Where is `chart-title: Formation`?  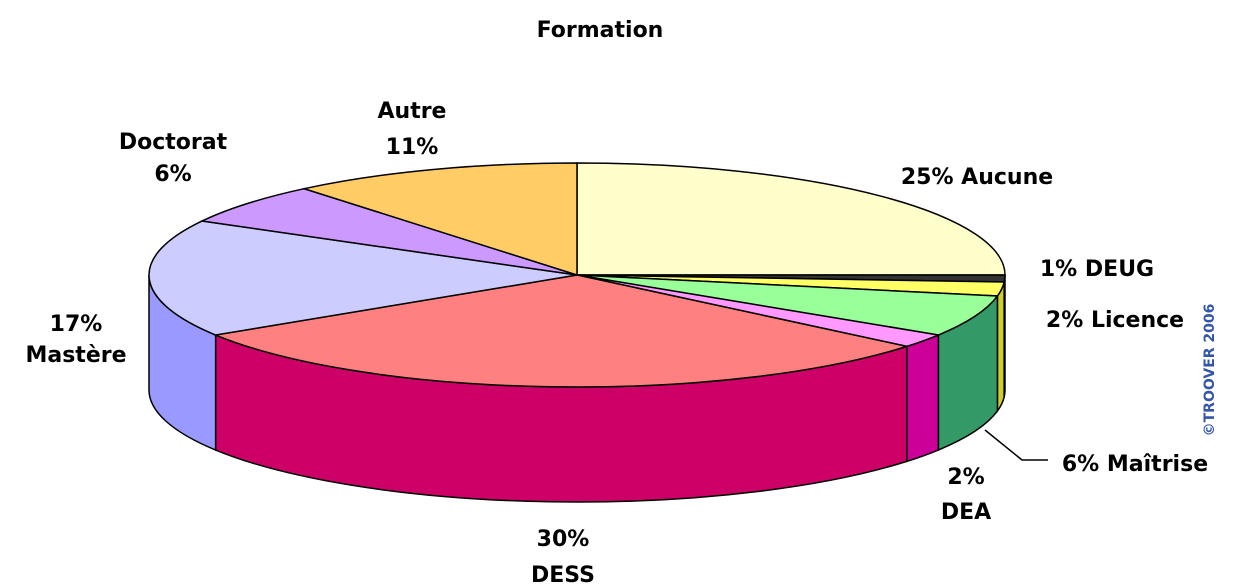
chart-title: Formation is located at coordinates (600, 30).